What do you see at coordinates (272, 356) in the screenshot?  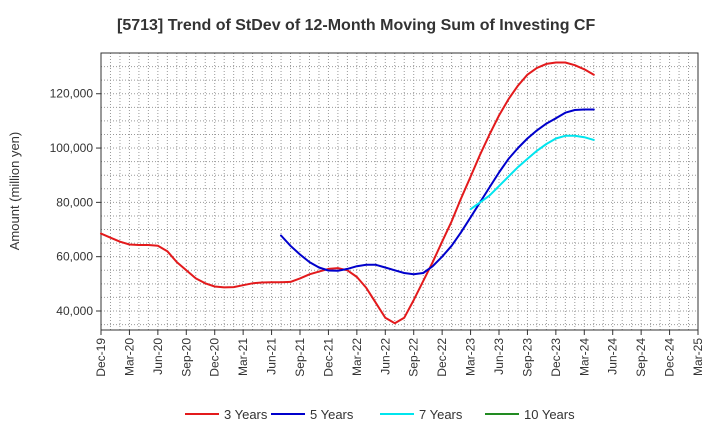 I see `x-tick-label: Jun-21` at bounding box center [272, 356].